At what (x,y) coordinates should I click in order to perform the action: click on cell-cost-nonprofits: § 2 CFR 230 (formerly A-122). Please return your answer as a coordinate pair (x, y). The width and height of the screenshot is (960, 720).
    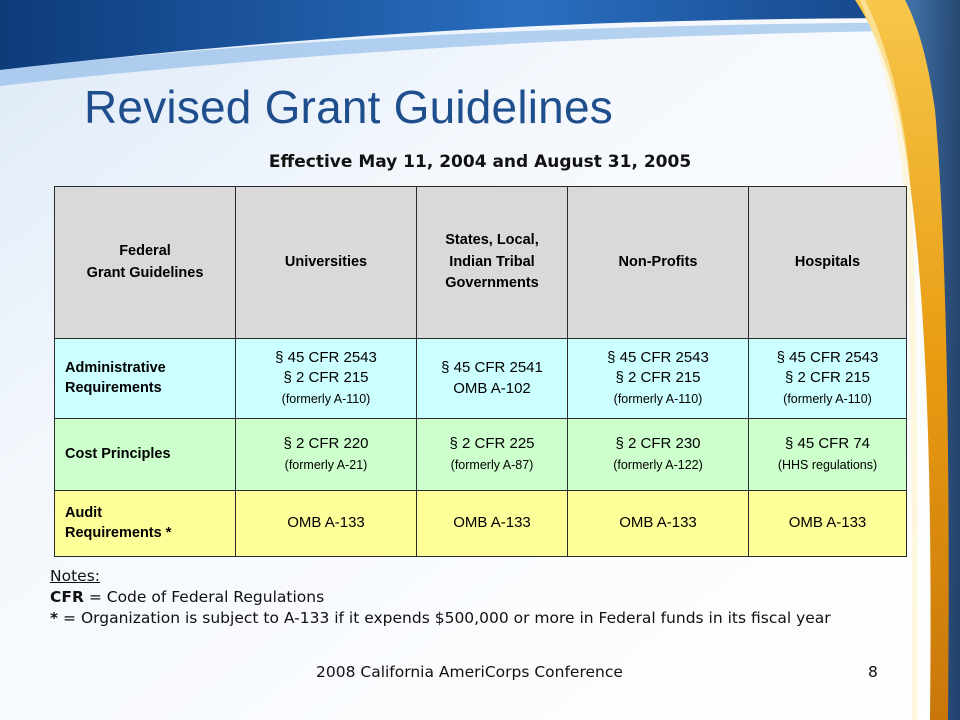
    Looking at the image, I should click on (658, 454).